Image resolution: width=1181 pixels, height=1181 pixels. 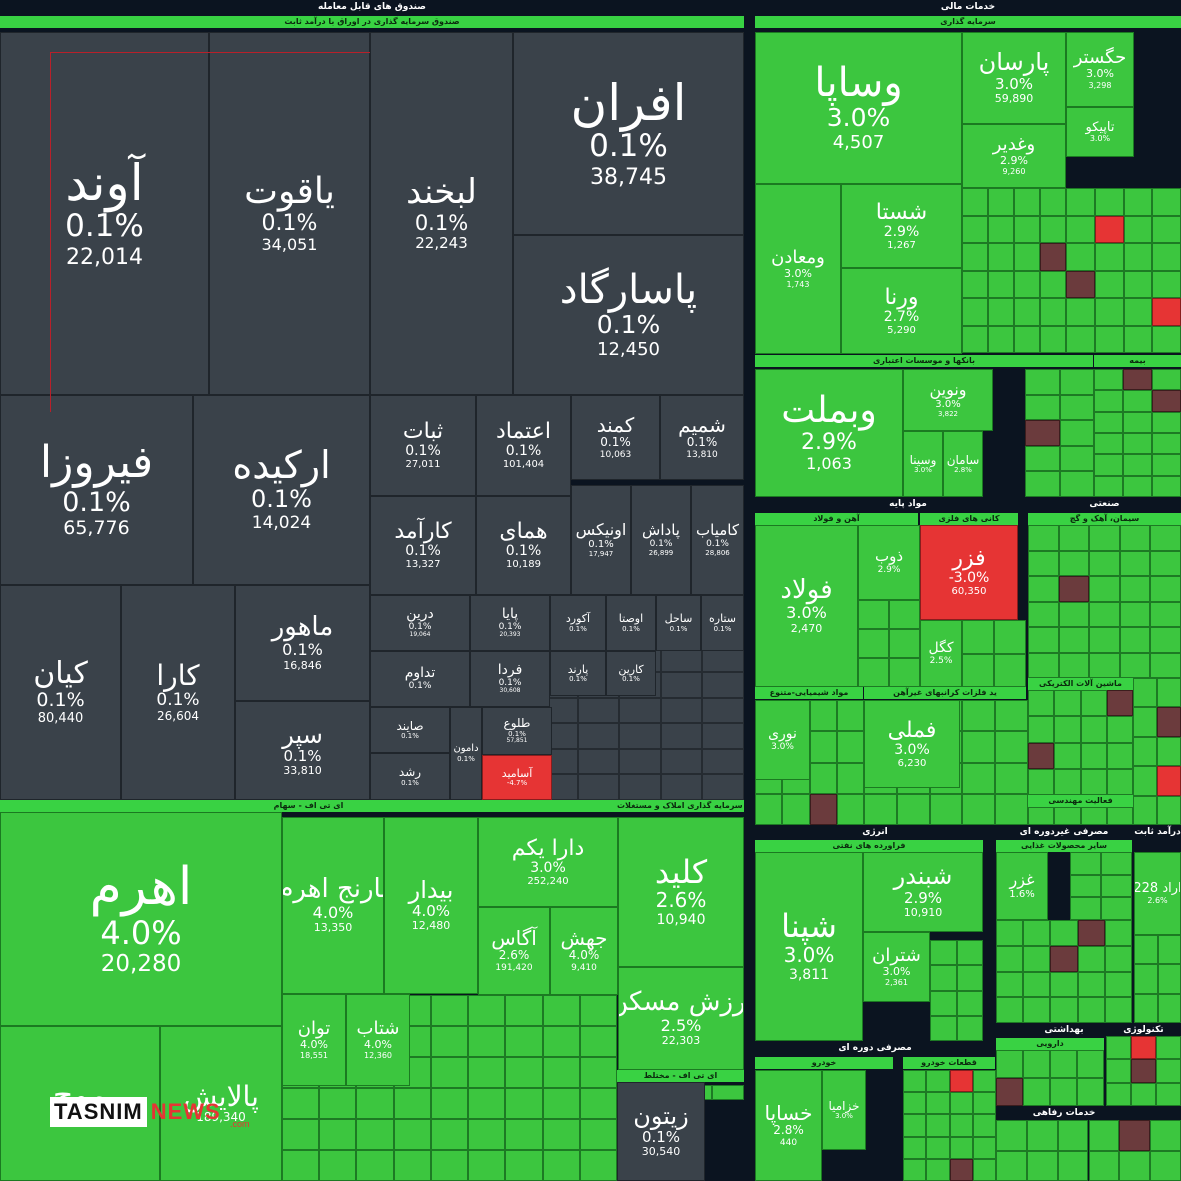 I want to click on stock-tile: حگستر 3.0% 3,298, so click(x=1100, y=69).